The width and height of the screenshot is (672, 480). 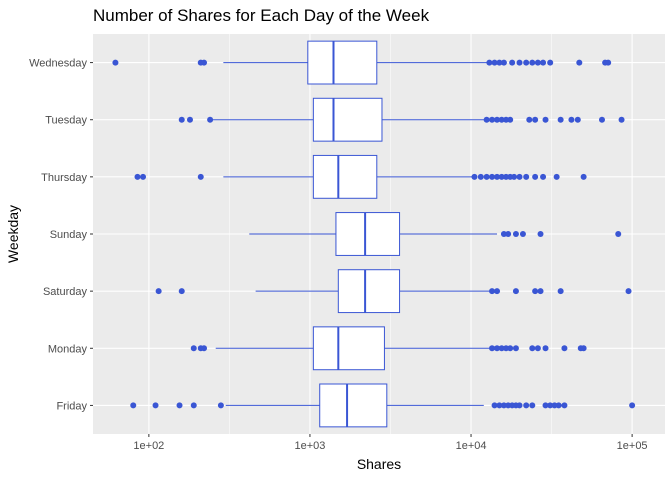 I want to click on y-tick-label: Tuesday, so click(x=66, y=121).